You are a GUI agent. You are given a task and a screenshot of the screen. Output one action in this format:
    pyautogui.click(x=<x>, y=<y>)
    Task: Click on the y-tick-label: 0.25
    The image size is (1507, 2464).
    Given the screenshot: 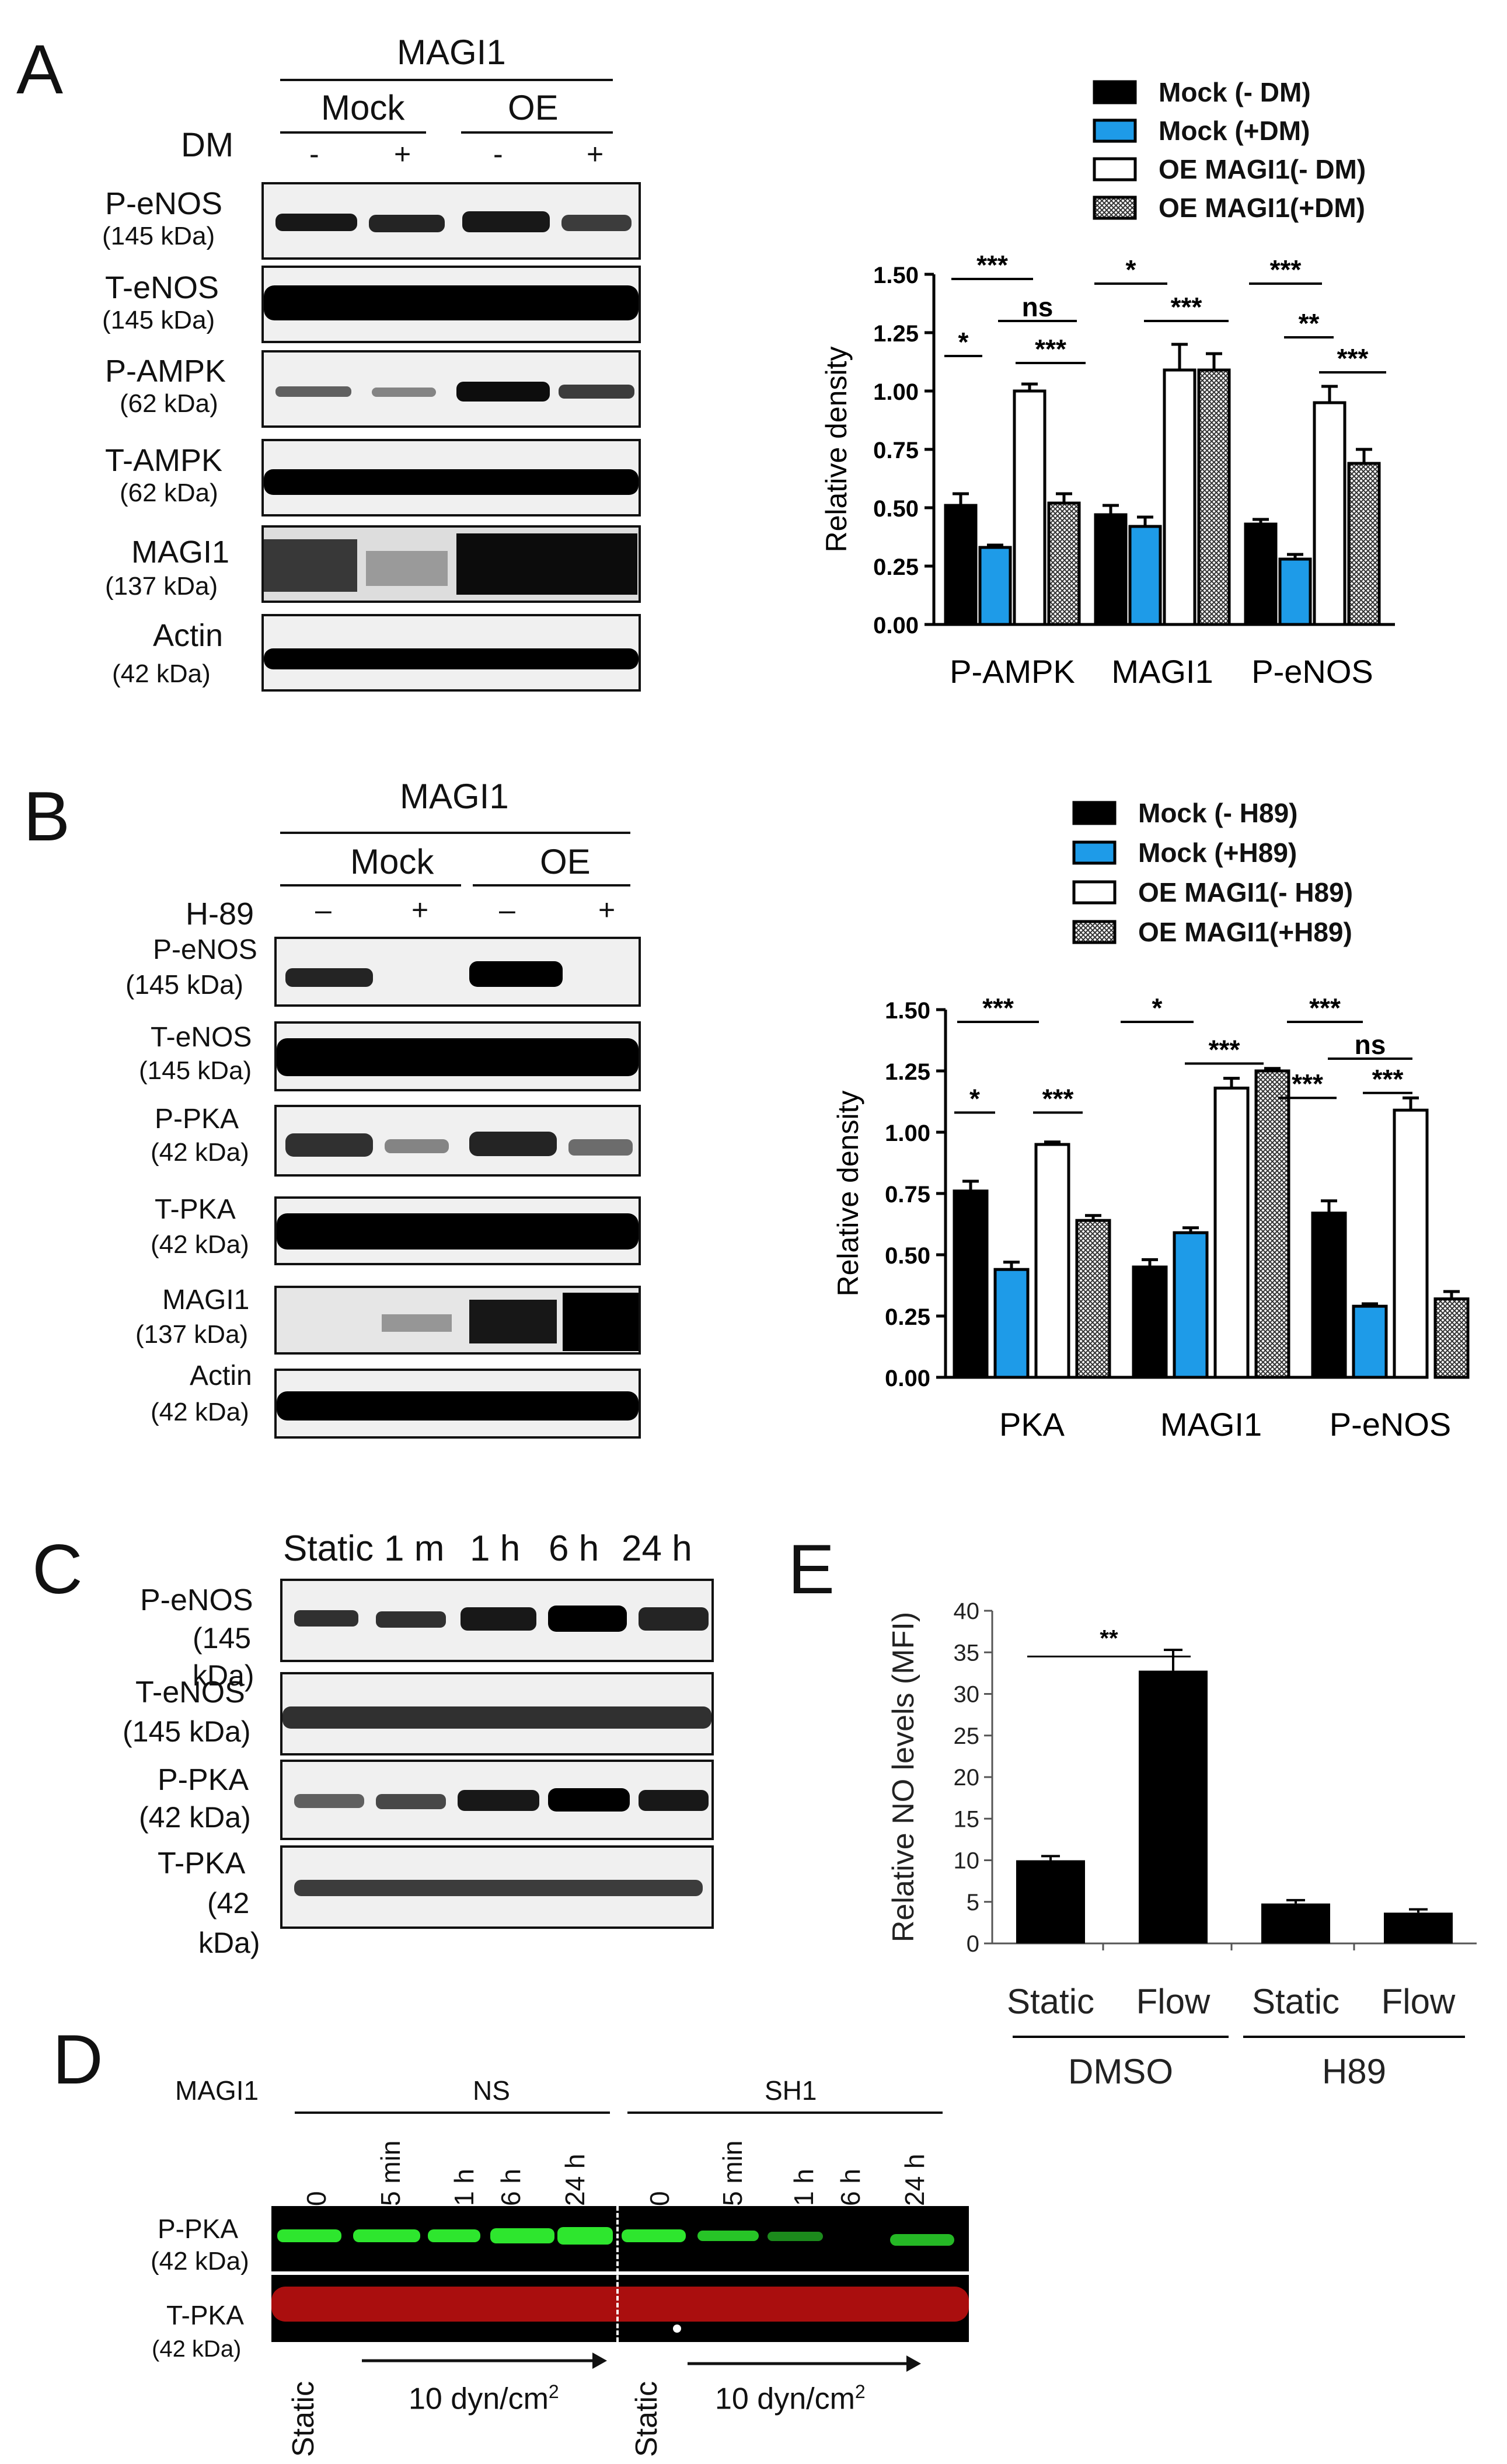 What is the action you would take?
    pyautogui.click(x=896, y=567)
    